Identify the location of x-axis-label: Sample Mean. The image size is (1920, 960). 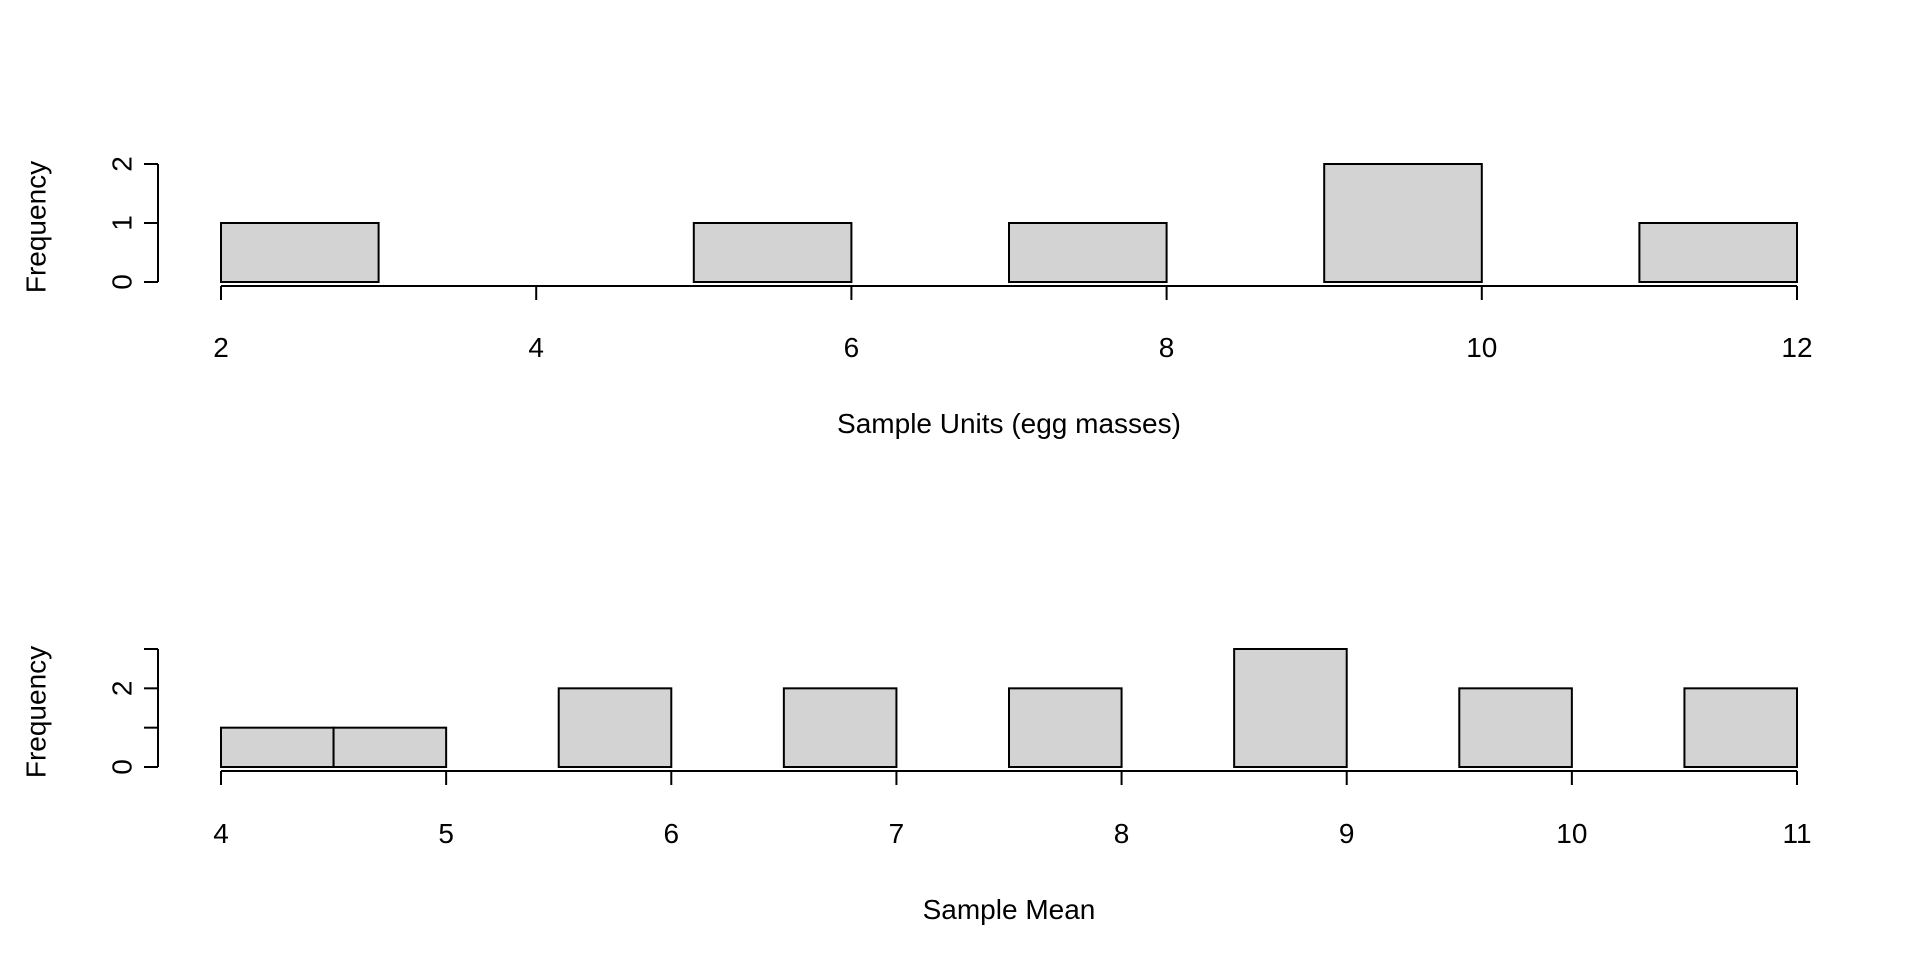
(1009, 909).